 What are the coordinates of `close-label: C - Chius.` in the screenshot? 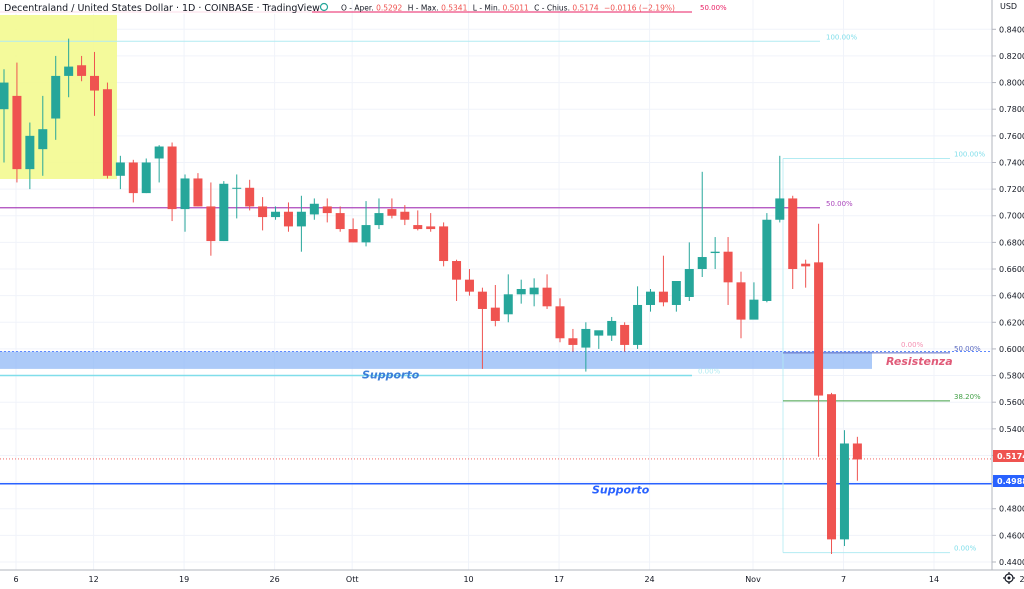 It's located at (552, 8).